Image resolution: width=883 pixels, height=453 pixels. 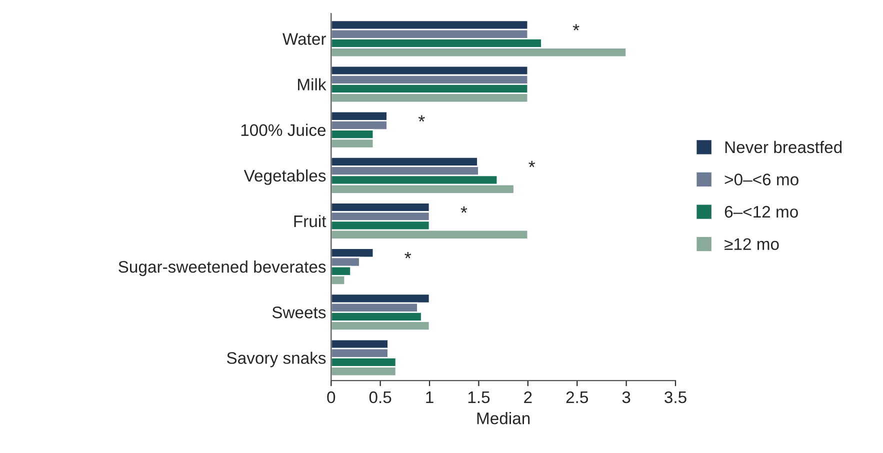 What do you see at coordinates (222, 268) in the screenshot?
I see `y-tick-label: Sugar-sweetened beverates` at bounding box center [222, 268].